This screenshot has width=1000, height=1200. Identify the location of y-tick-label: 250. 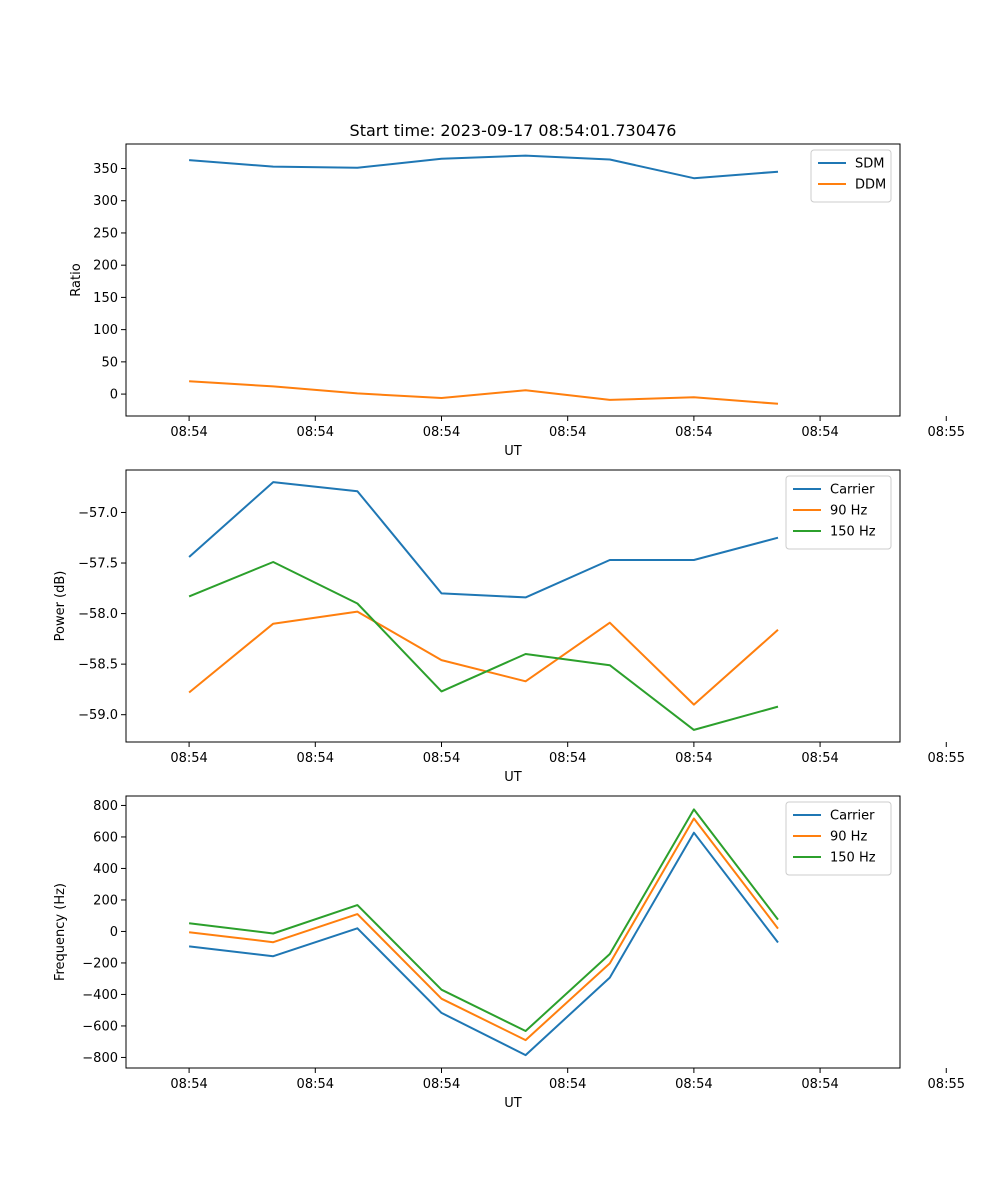
(105, 233).